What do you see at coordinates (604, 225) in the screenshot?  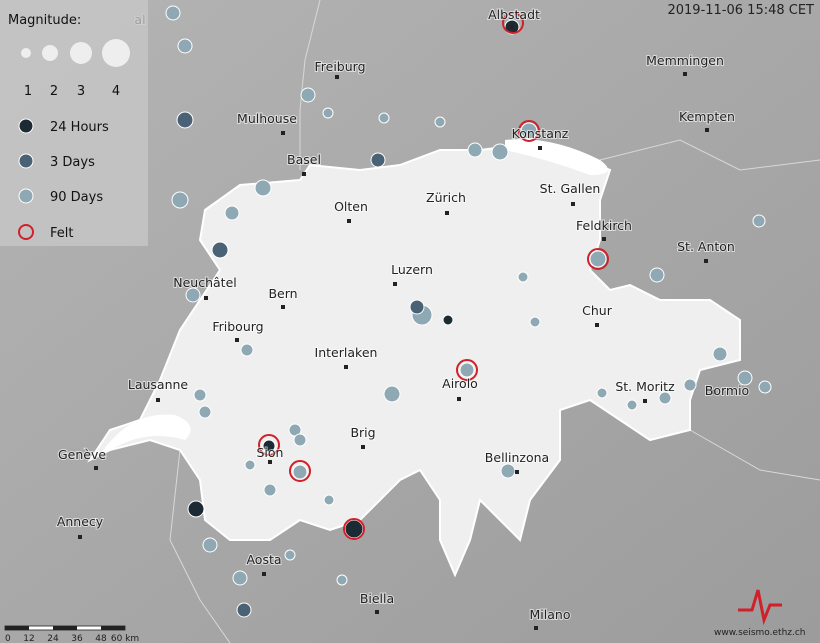 I see `city-label: Feldkirch` at bounding box center [604, 225].